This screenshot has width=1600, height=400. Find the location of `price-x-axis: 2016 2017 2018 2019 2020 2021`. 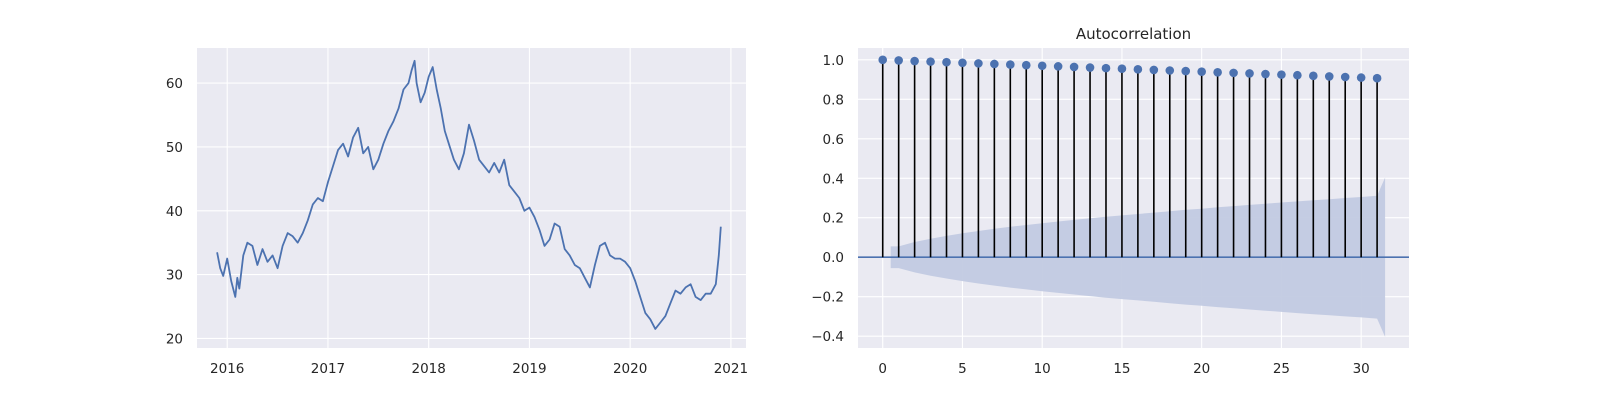

price-x-axis: 2016 2017 2018 2019 2020 2021 is located at coordinates (479, 369).